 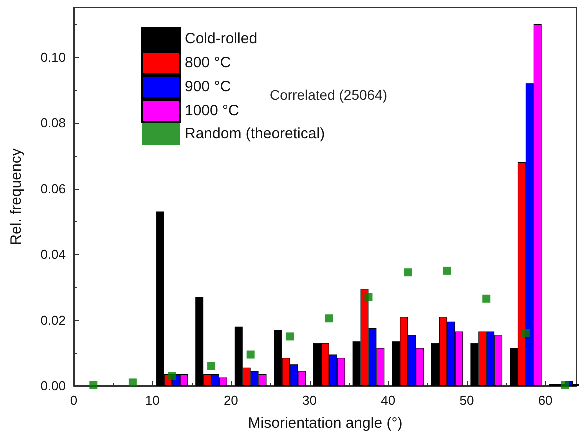 I want to click on y-tick-label: 0.08, so click(x=53, y=123).